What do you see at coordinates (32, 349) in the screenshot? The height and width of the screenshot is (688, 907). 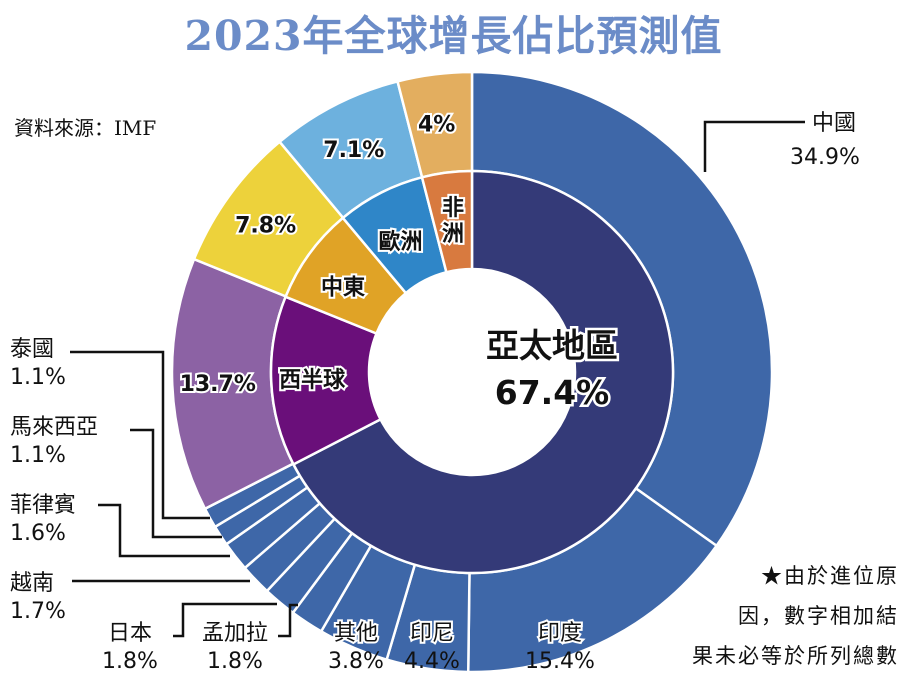 I see `country-name-label: 泰國` at bounding box center [32, 349].